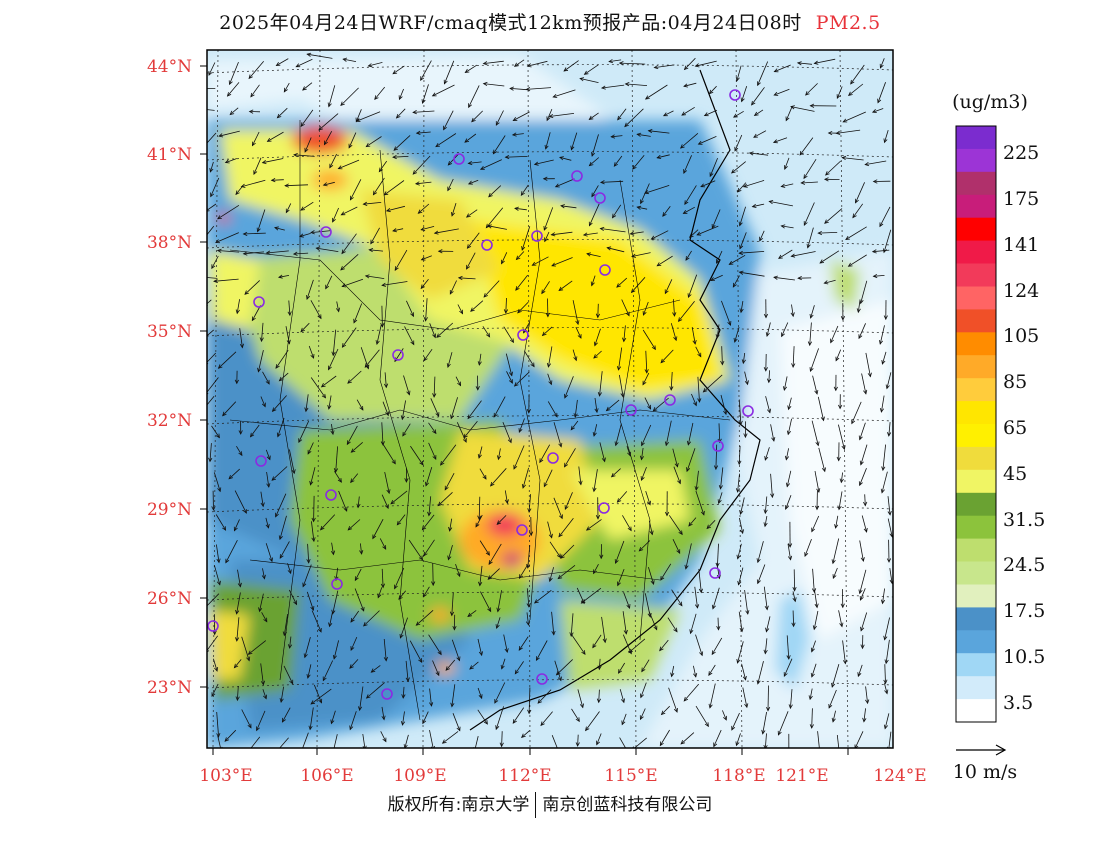 The width and height of the screenshot is (1100, 850). I want to click on city-marker-icon, so click(735, 95).